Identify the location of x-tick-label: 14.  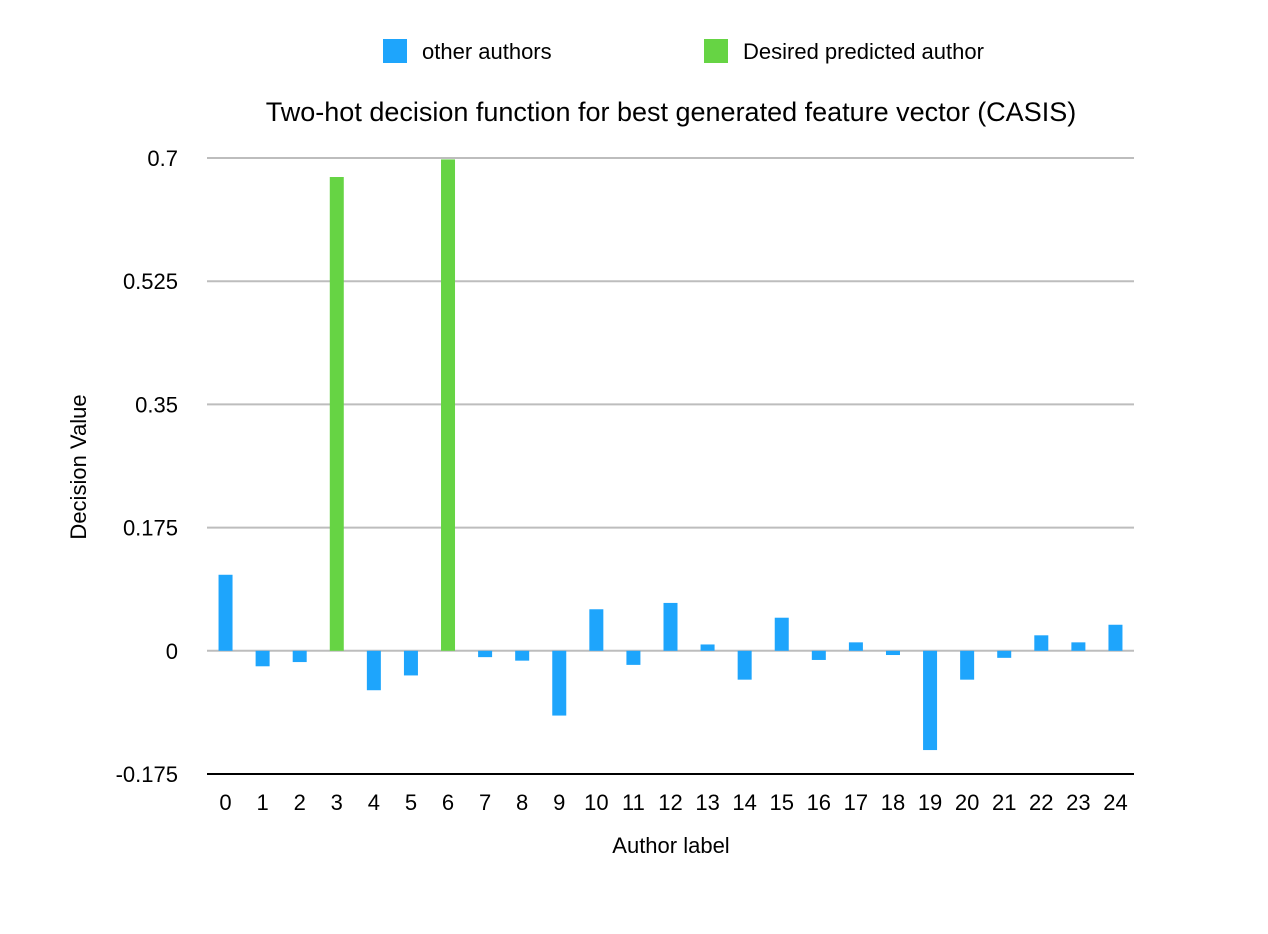
(744, 802).